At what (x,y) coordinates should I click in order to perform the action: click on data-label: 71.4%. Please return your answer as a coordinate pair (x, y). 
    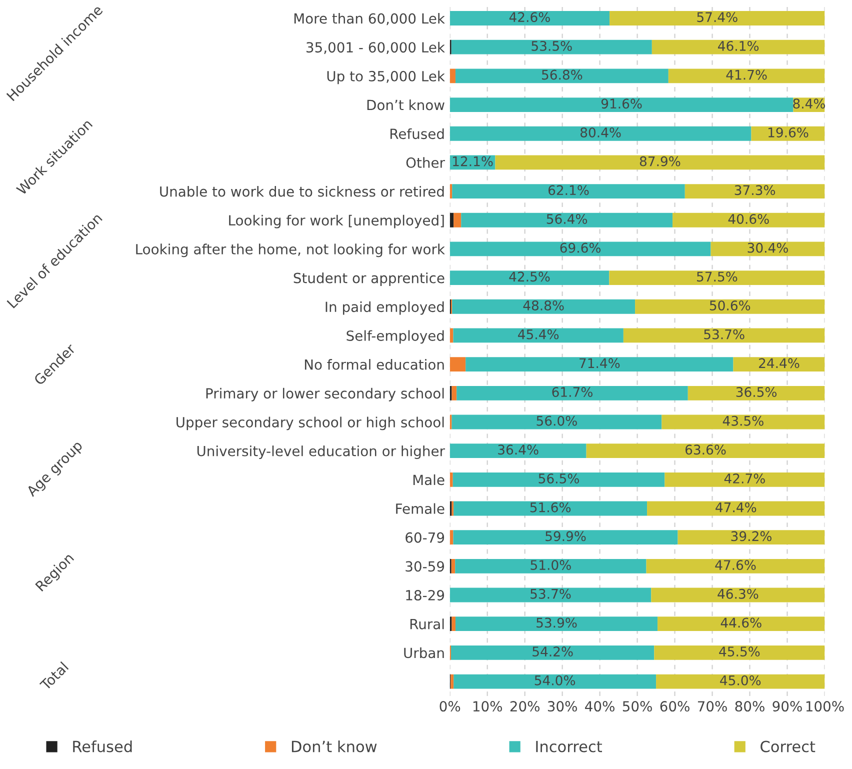
    Looking at the image, I should click on (600, 363).